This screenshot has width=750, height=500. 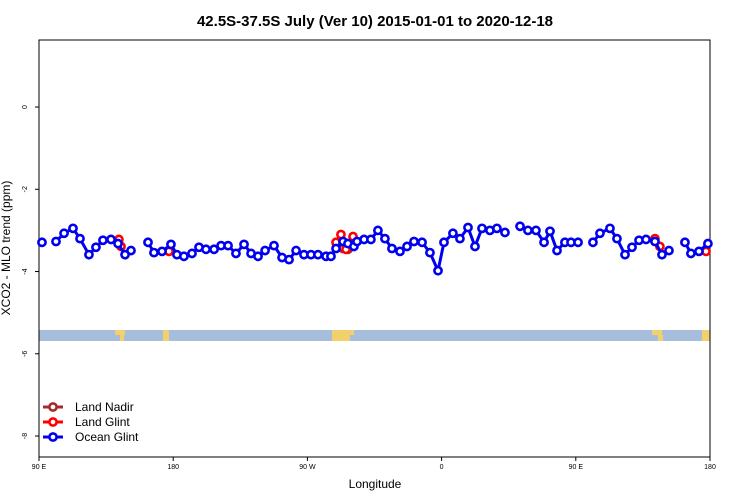 I want to click on x-tick-label: 0, so click(x=442, y=467).